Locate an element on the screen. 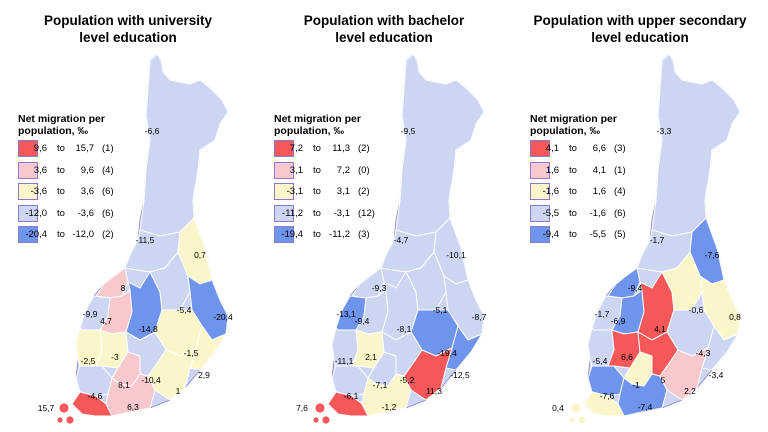  legend-high-value: -3,6 is located at coordinates (85, 213).